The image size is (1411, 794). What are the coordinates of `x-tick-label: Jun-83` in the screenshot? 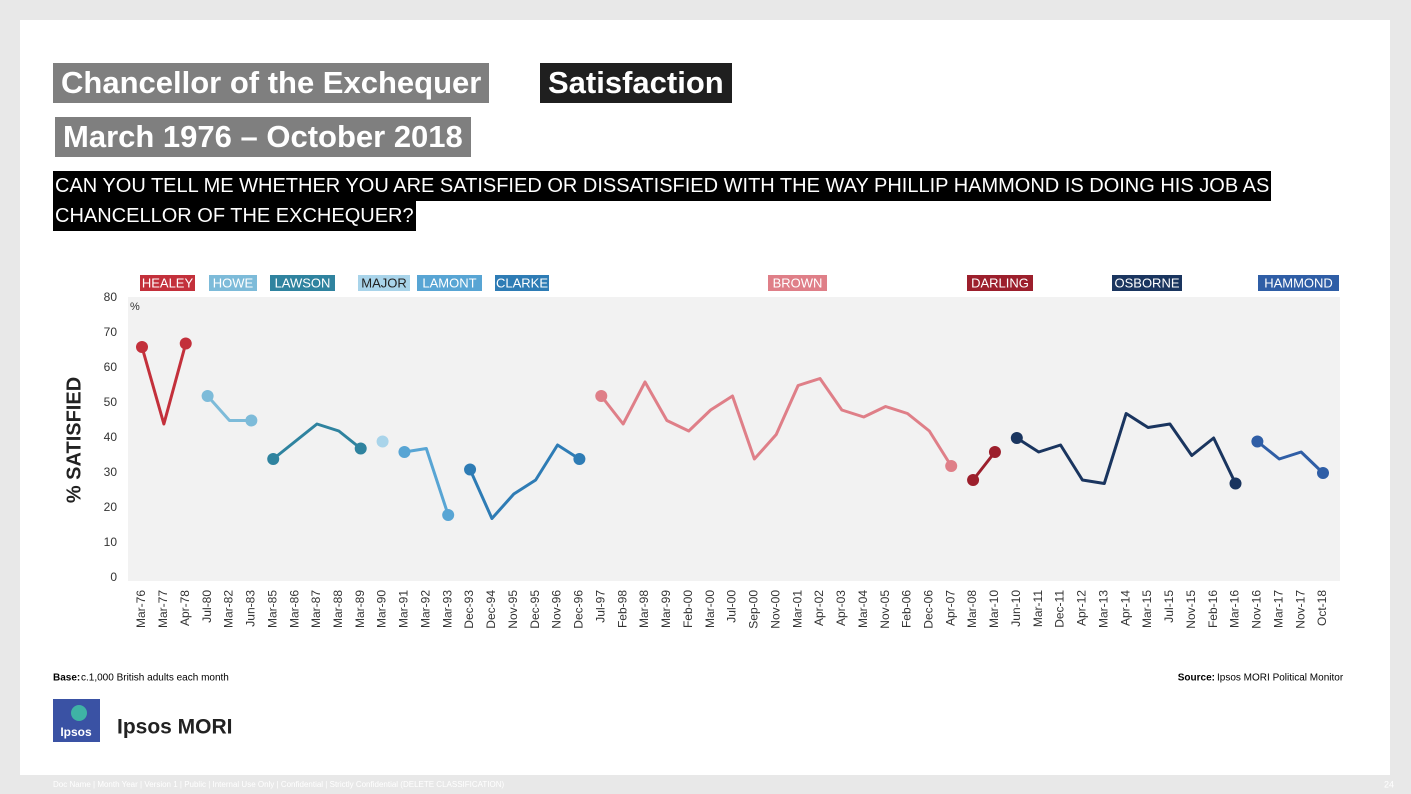 It's located at (251, 608).